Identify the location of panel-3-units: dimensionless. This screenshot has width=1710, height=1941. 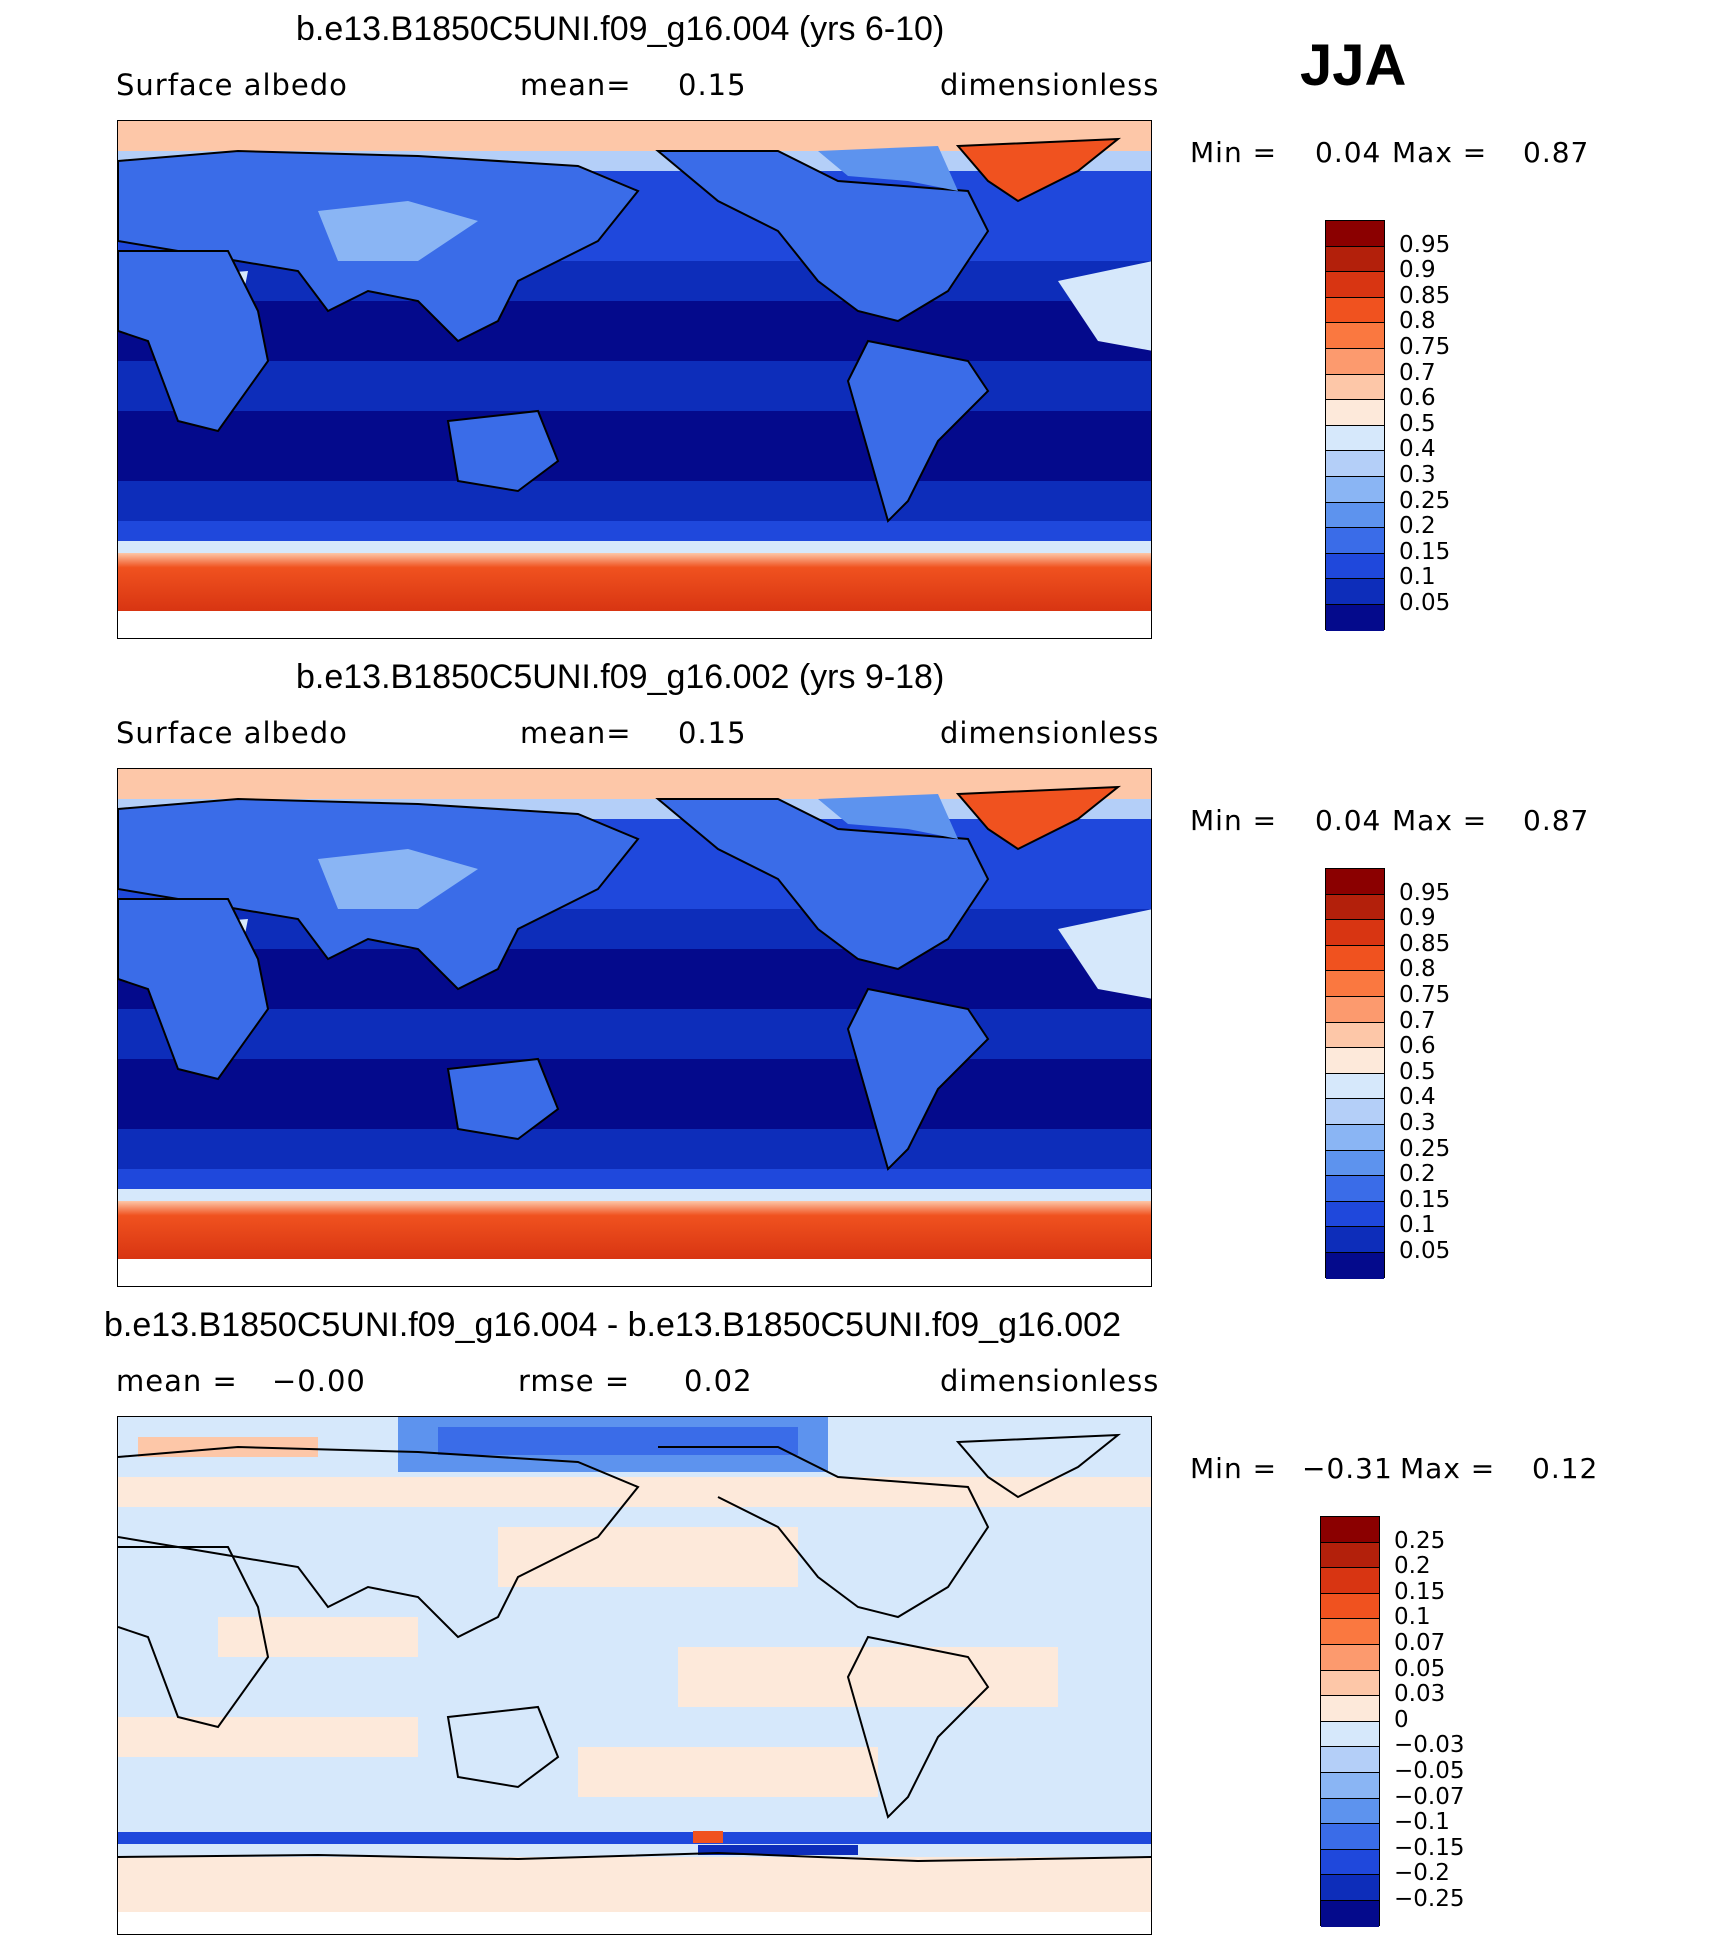
(1050, 1381).